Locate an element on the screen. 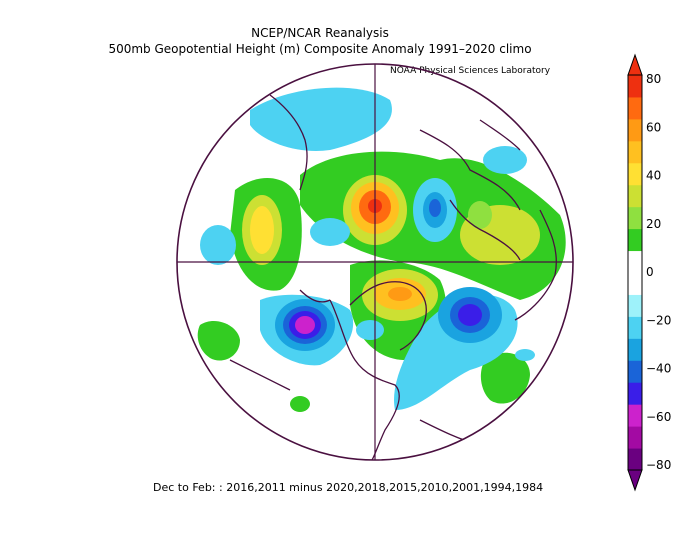 This screenshot has height=542, width=700. colorbar-tick-label: −40 is located at coordinates (658, 369).